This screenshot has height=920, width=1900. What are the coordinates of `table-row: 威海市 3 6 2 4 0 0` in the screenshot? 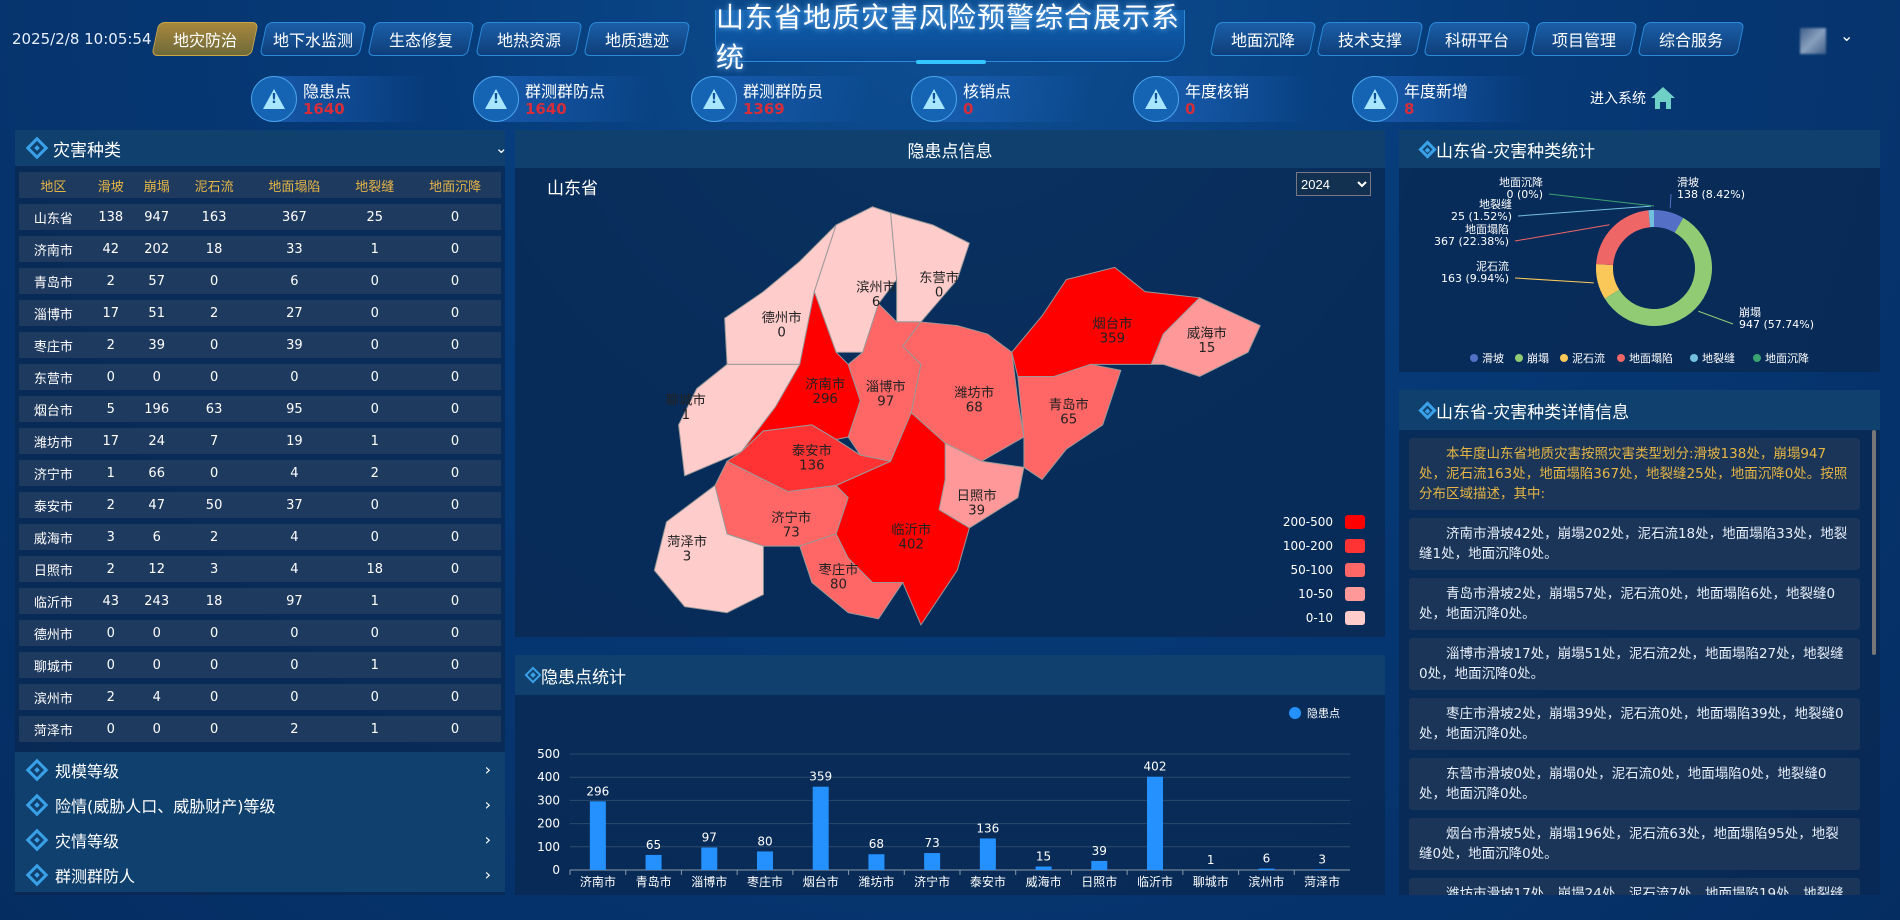 It's located at (260, 537).